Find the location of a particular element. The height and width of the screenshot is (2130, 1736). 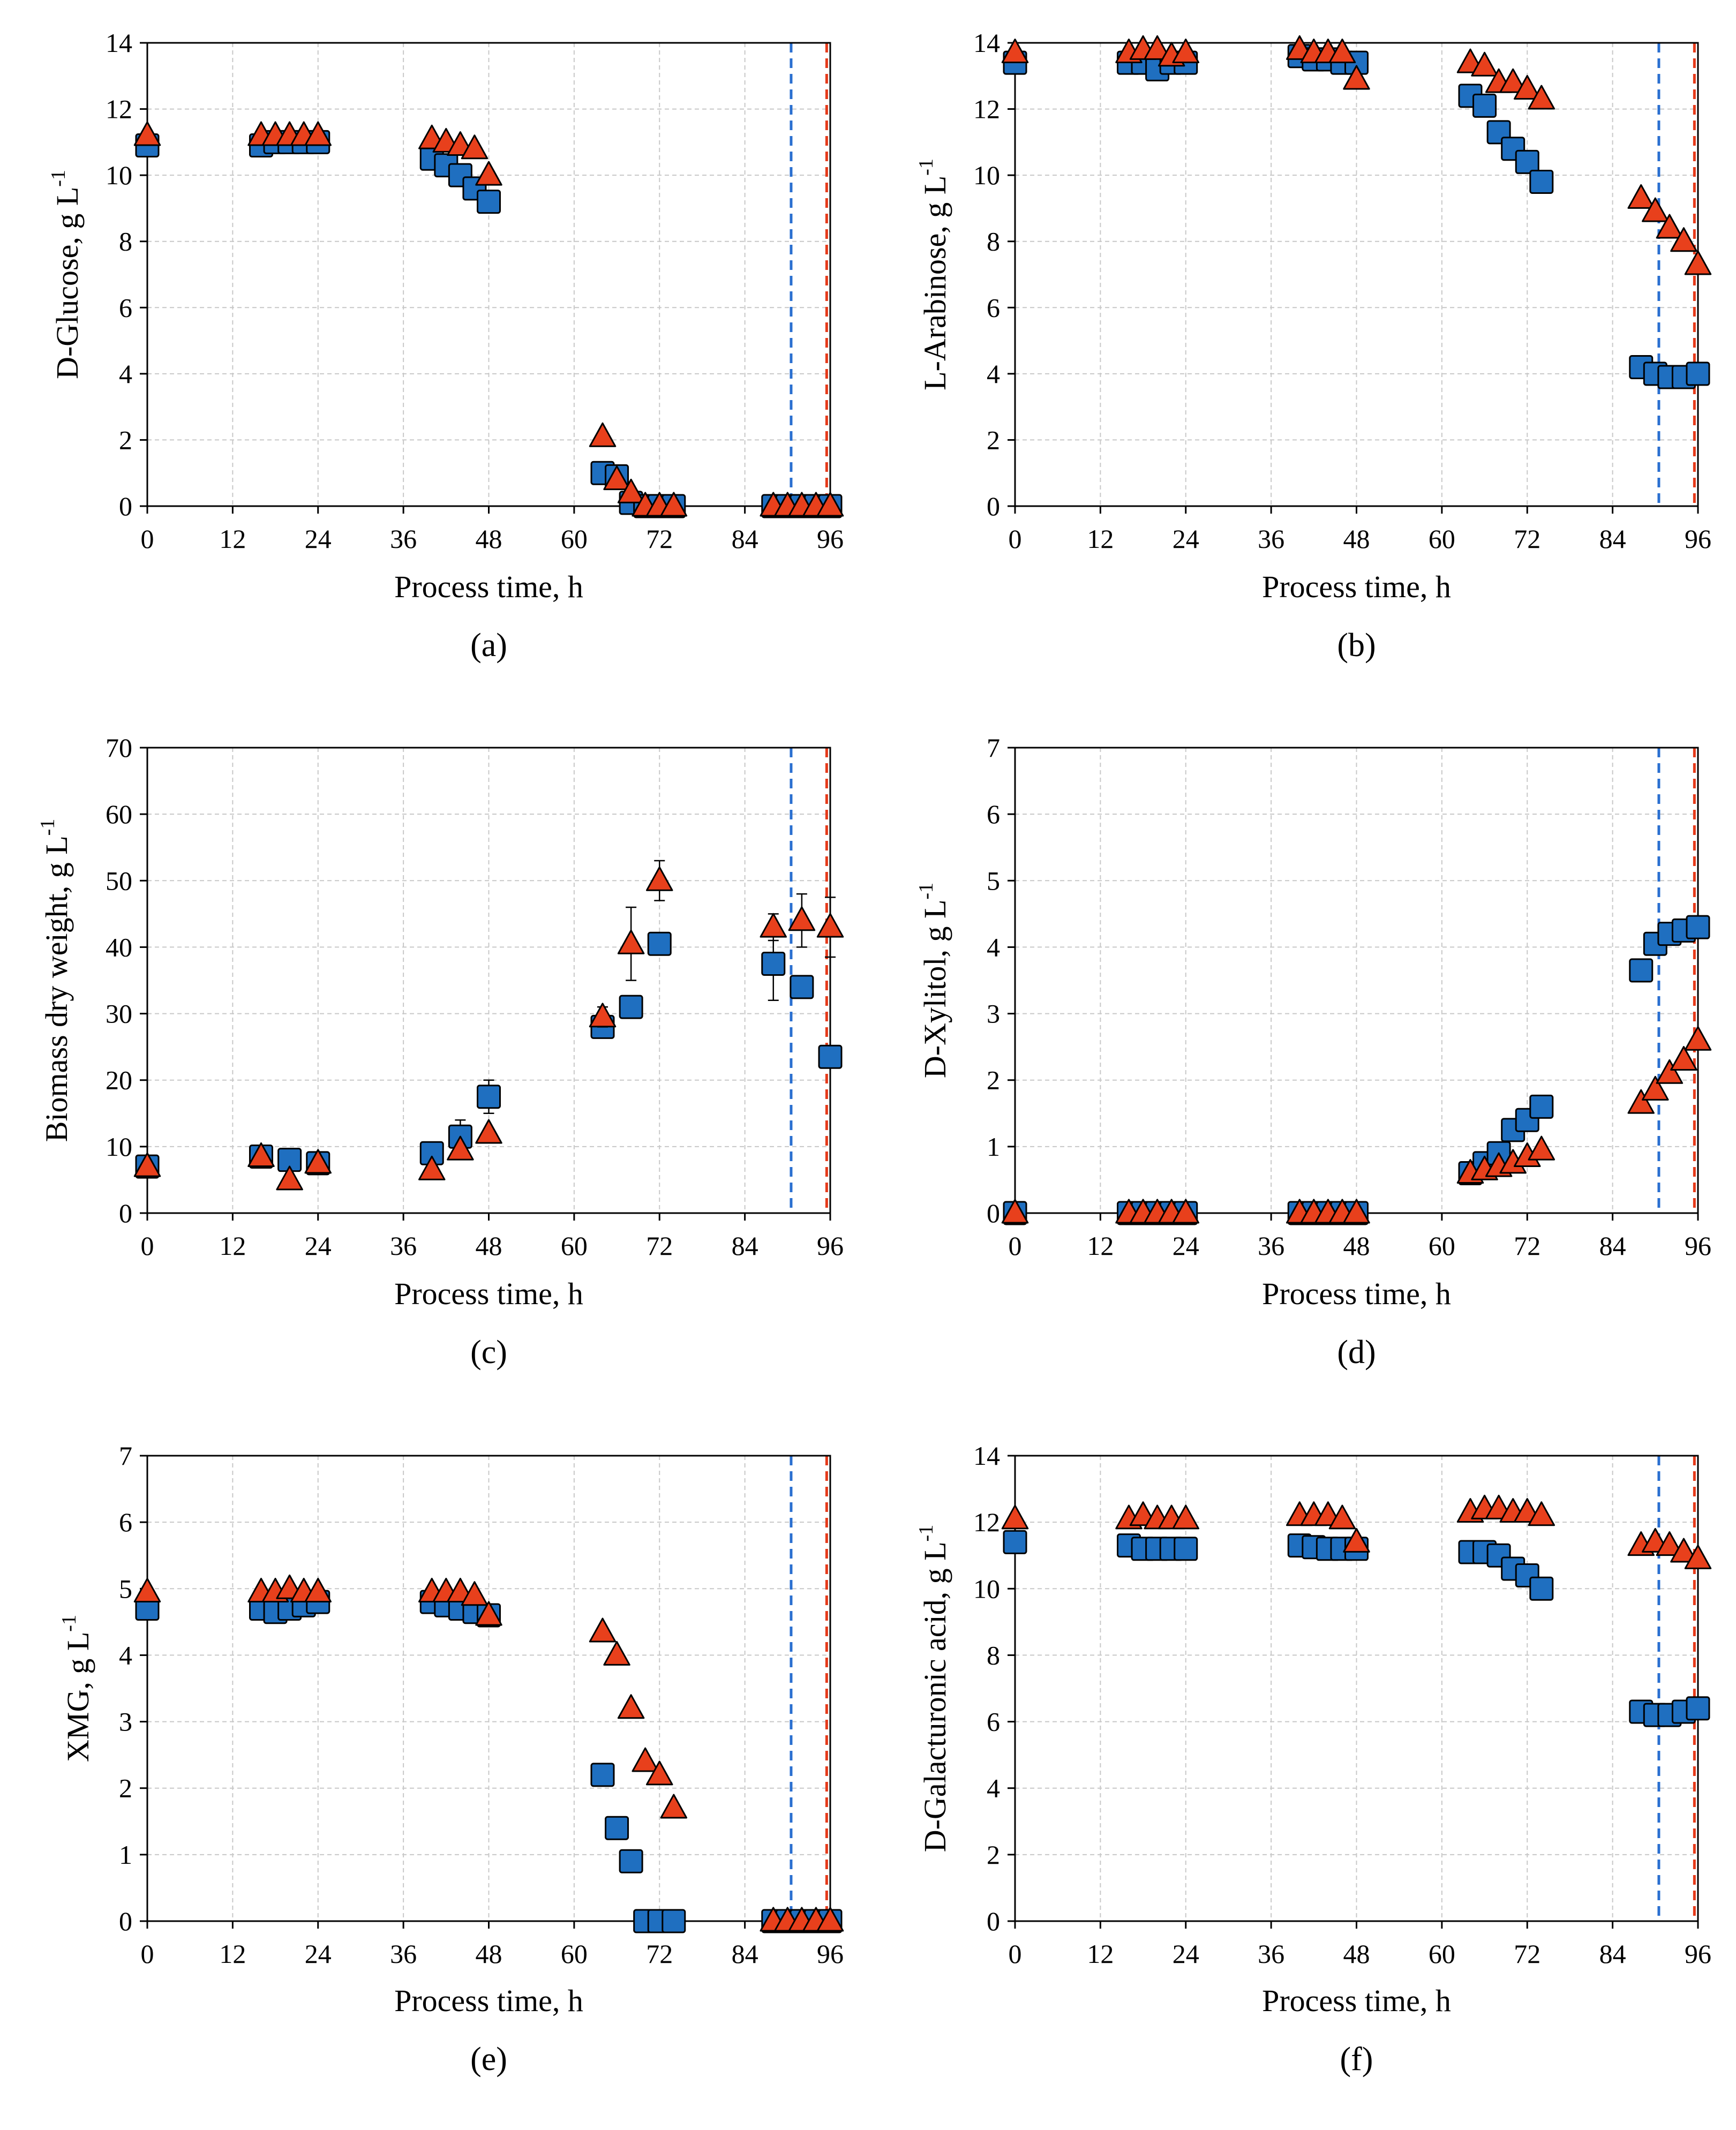

y-tick-label: 40 is located at coordinates (119, 947).